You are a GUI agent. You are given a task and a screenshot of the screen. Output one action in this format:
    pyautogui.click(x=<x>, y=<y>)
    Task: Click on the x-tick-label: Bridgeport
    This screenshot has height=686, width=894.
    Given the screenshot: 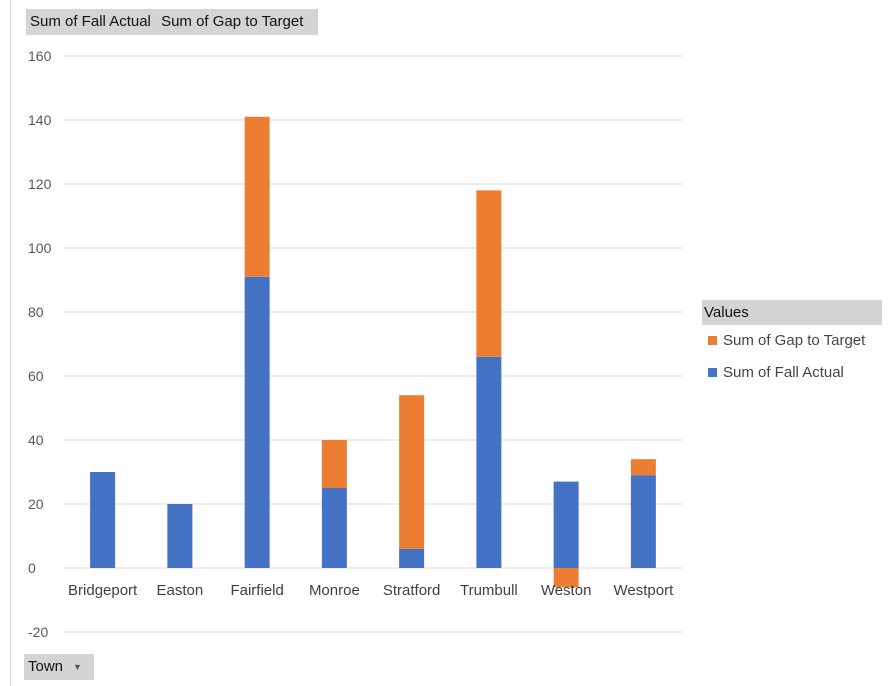 What is the action you would take?
    pyautogui.click(x=103, y=590)
    